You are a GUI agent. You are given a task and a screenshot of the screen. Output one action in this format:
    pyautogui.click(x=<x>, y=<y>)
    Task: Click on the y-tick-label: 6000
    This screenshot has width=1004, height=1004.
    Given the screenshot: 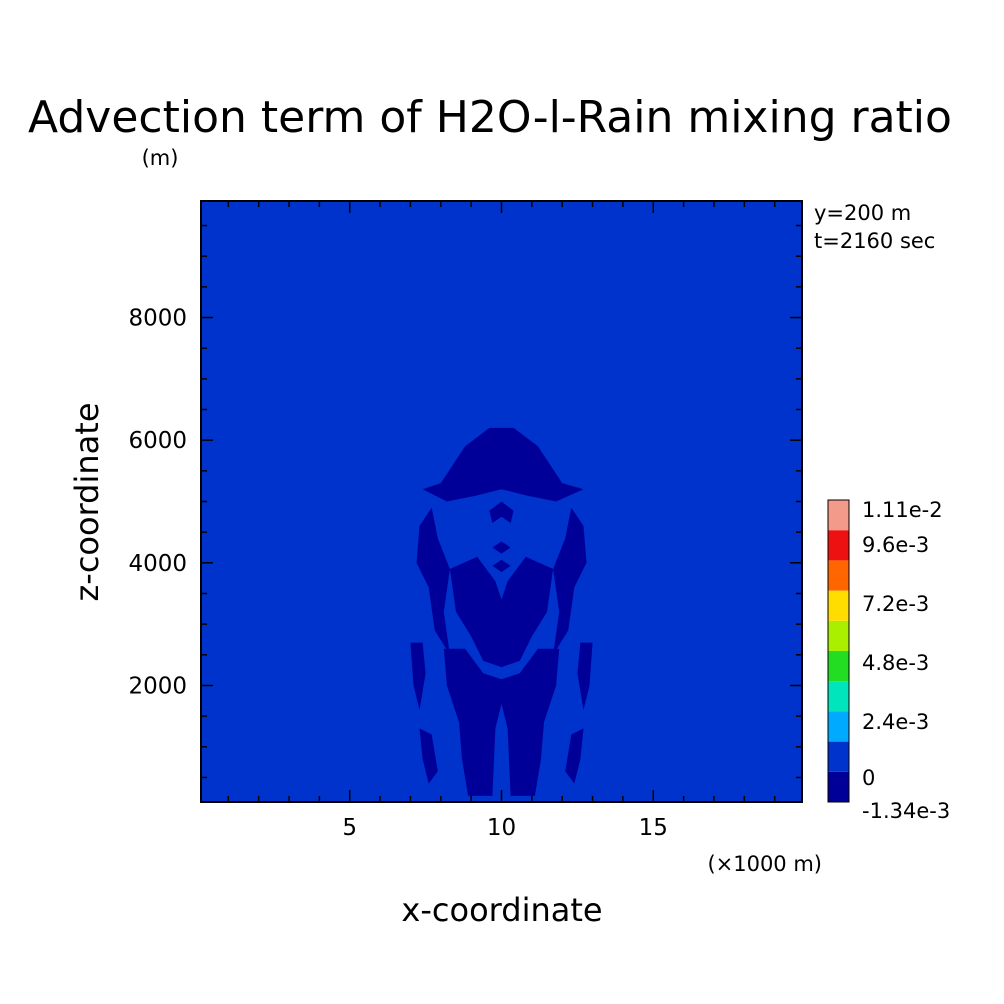 What is the action you would take?
    pyautogui.click(x=157, y=441)
    